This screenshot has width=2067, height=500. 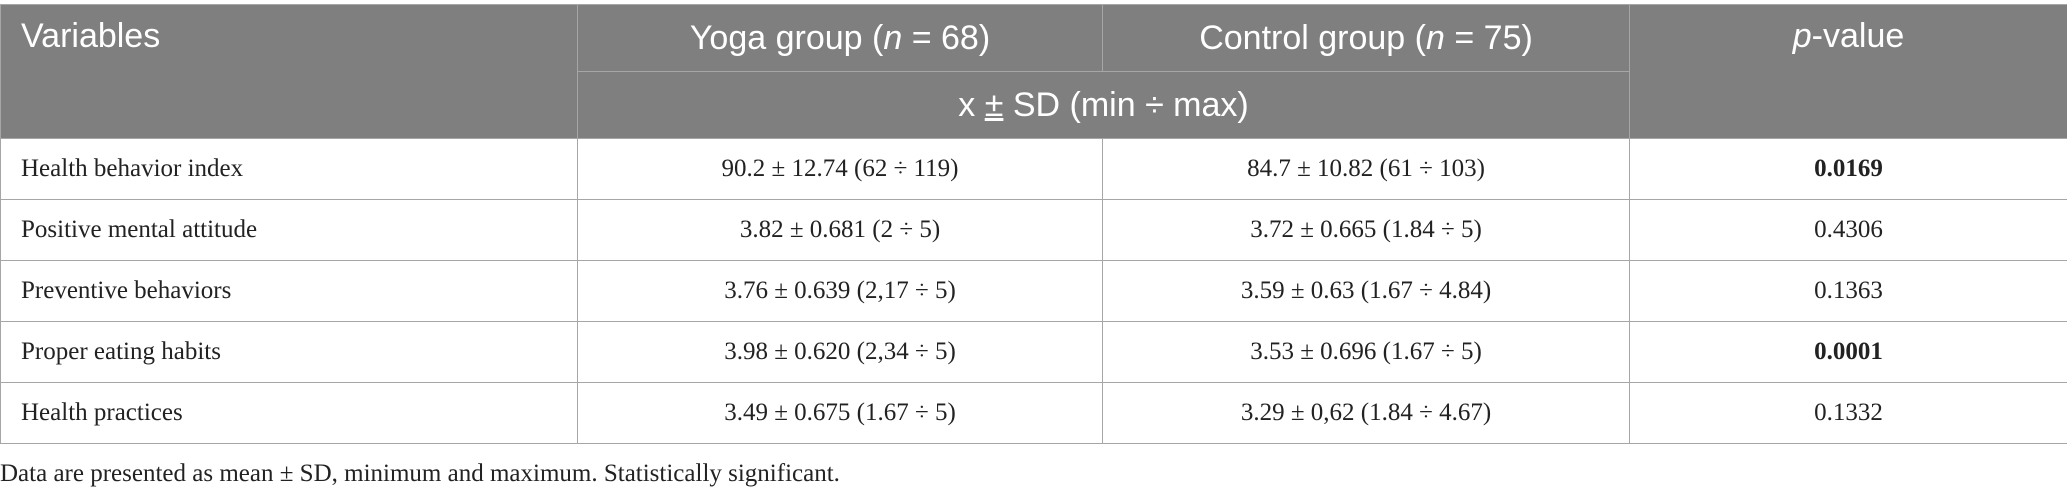 I want to click on control-cell: 3.59 ± 0.63 (1.67 ÷ 4.84), so click(x=1366, y=291).